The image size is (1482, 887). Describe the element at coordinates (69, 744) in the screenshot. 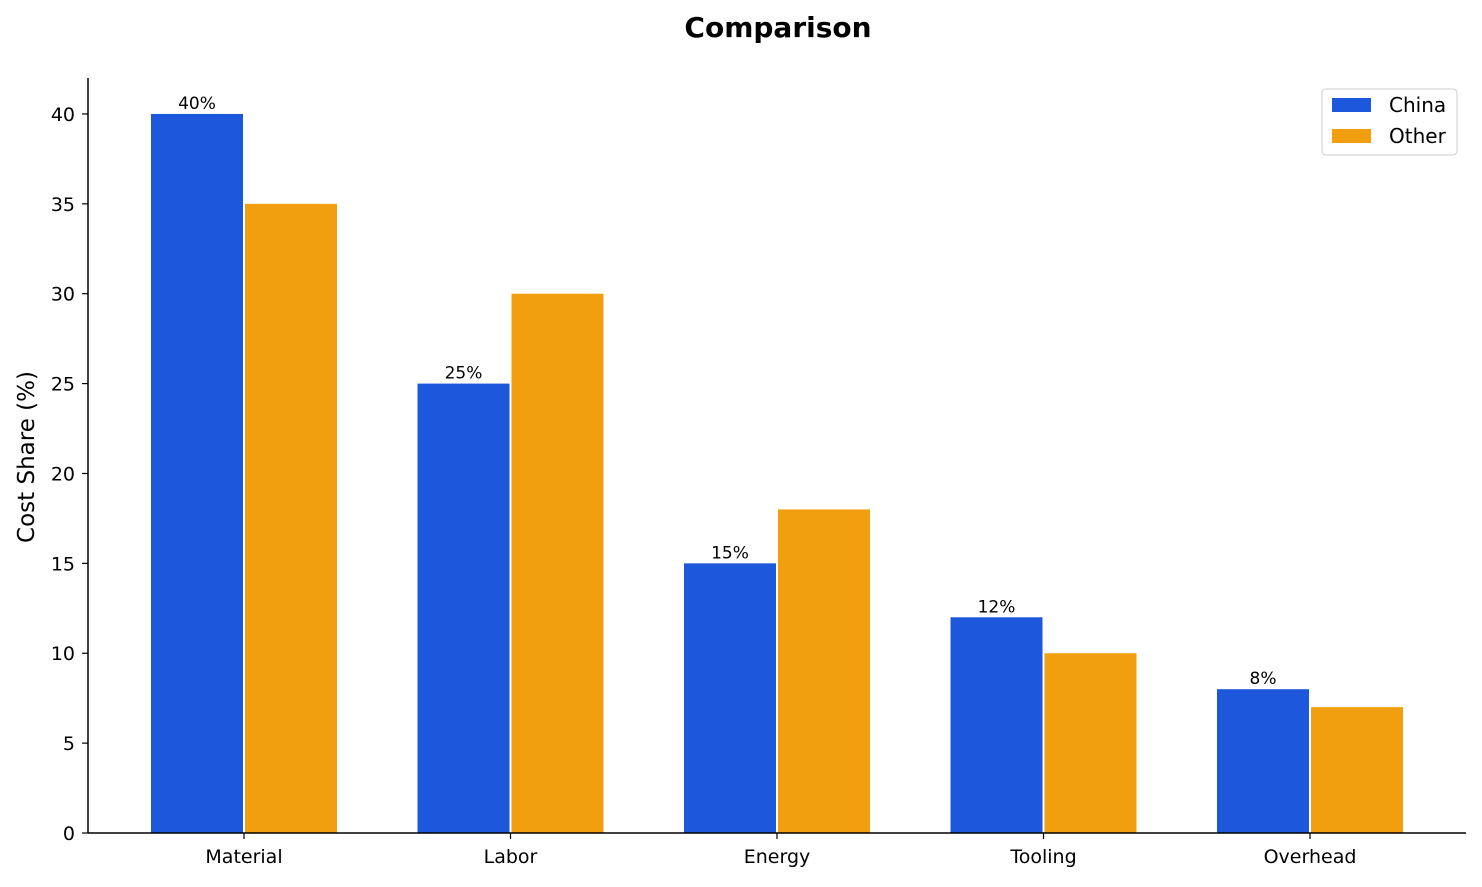

I see `y-tick-label: 5` at that location.